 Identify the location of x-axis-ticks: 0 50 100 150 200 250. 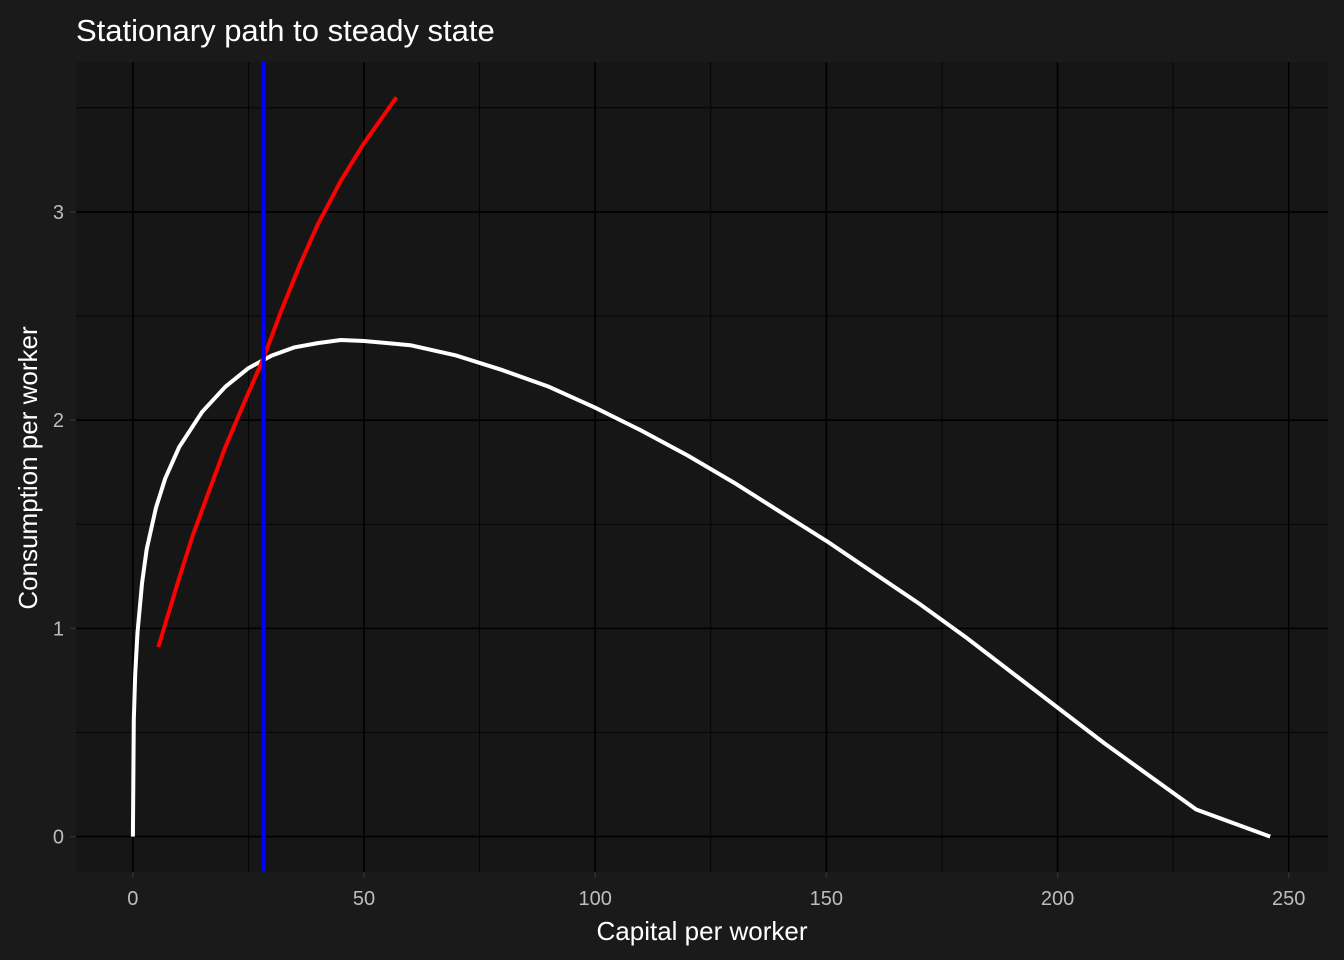
(716, 891).